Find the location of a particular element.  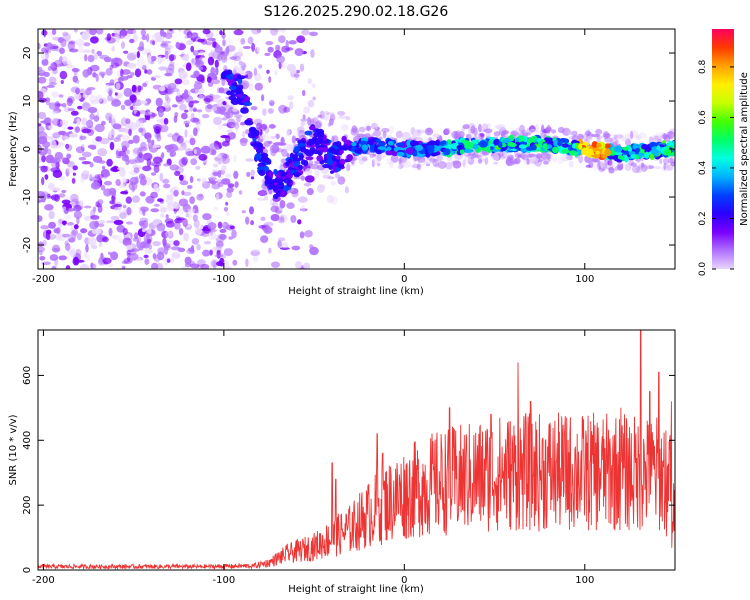

colorbar-gradient is located at coordinates (723, 149).